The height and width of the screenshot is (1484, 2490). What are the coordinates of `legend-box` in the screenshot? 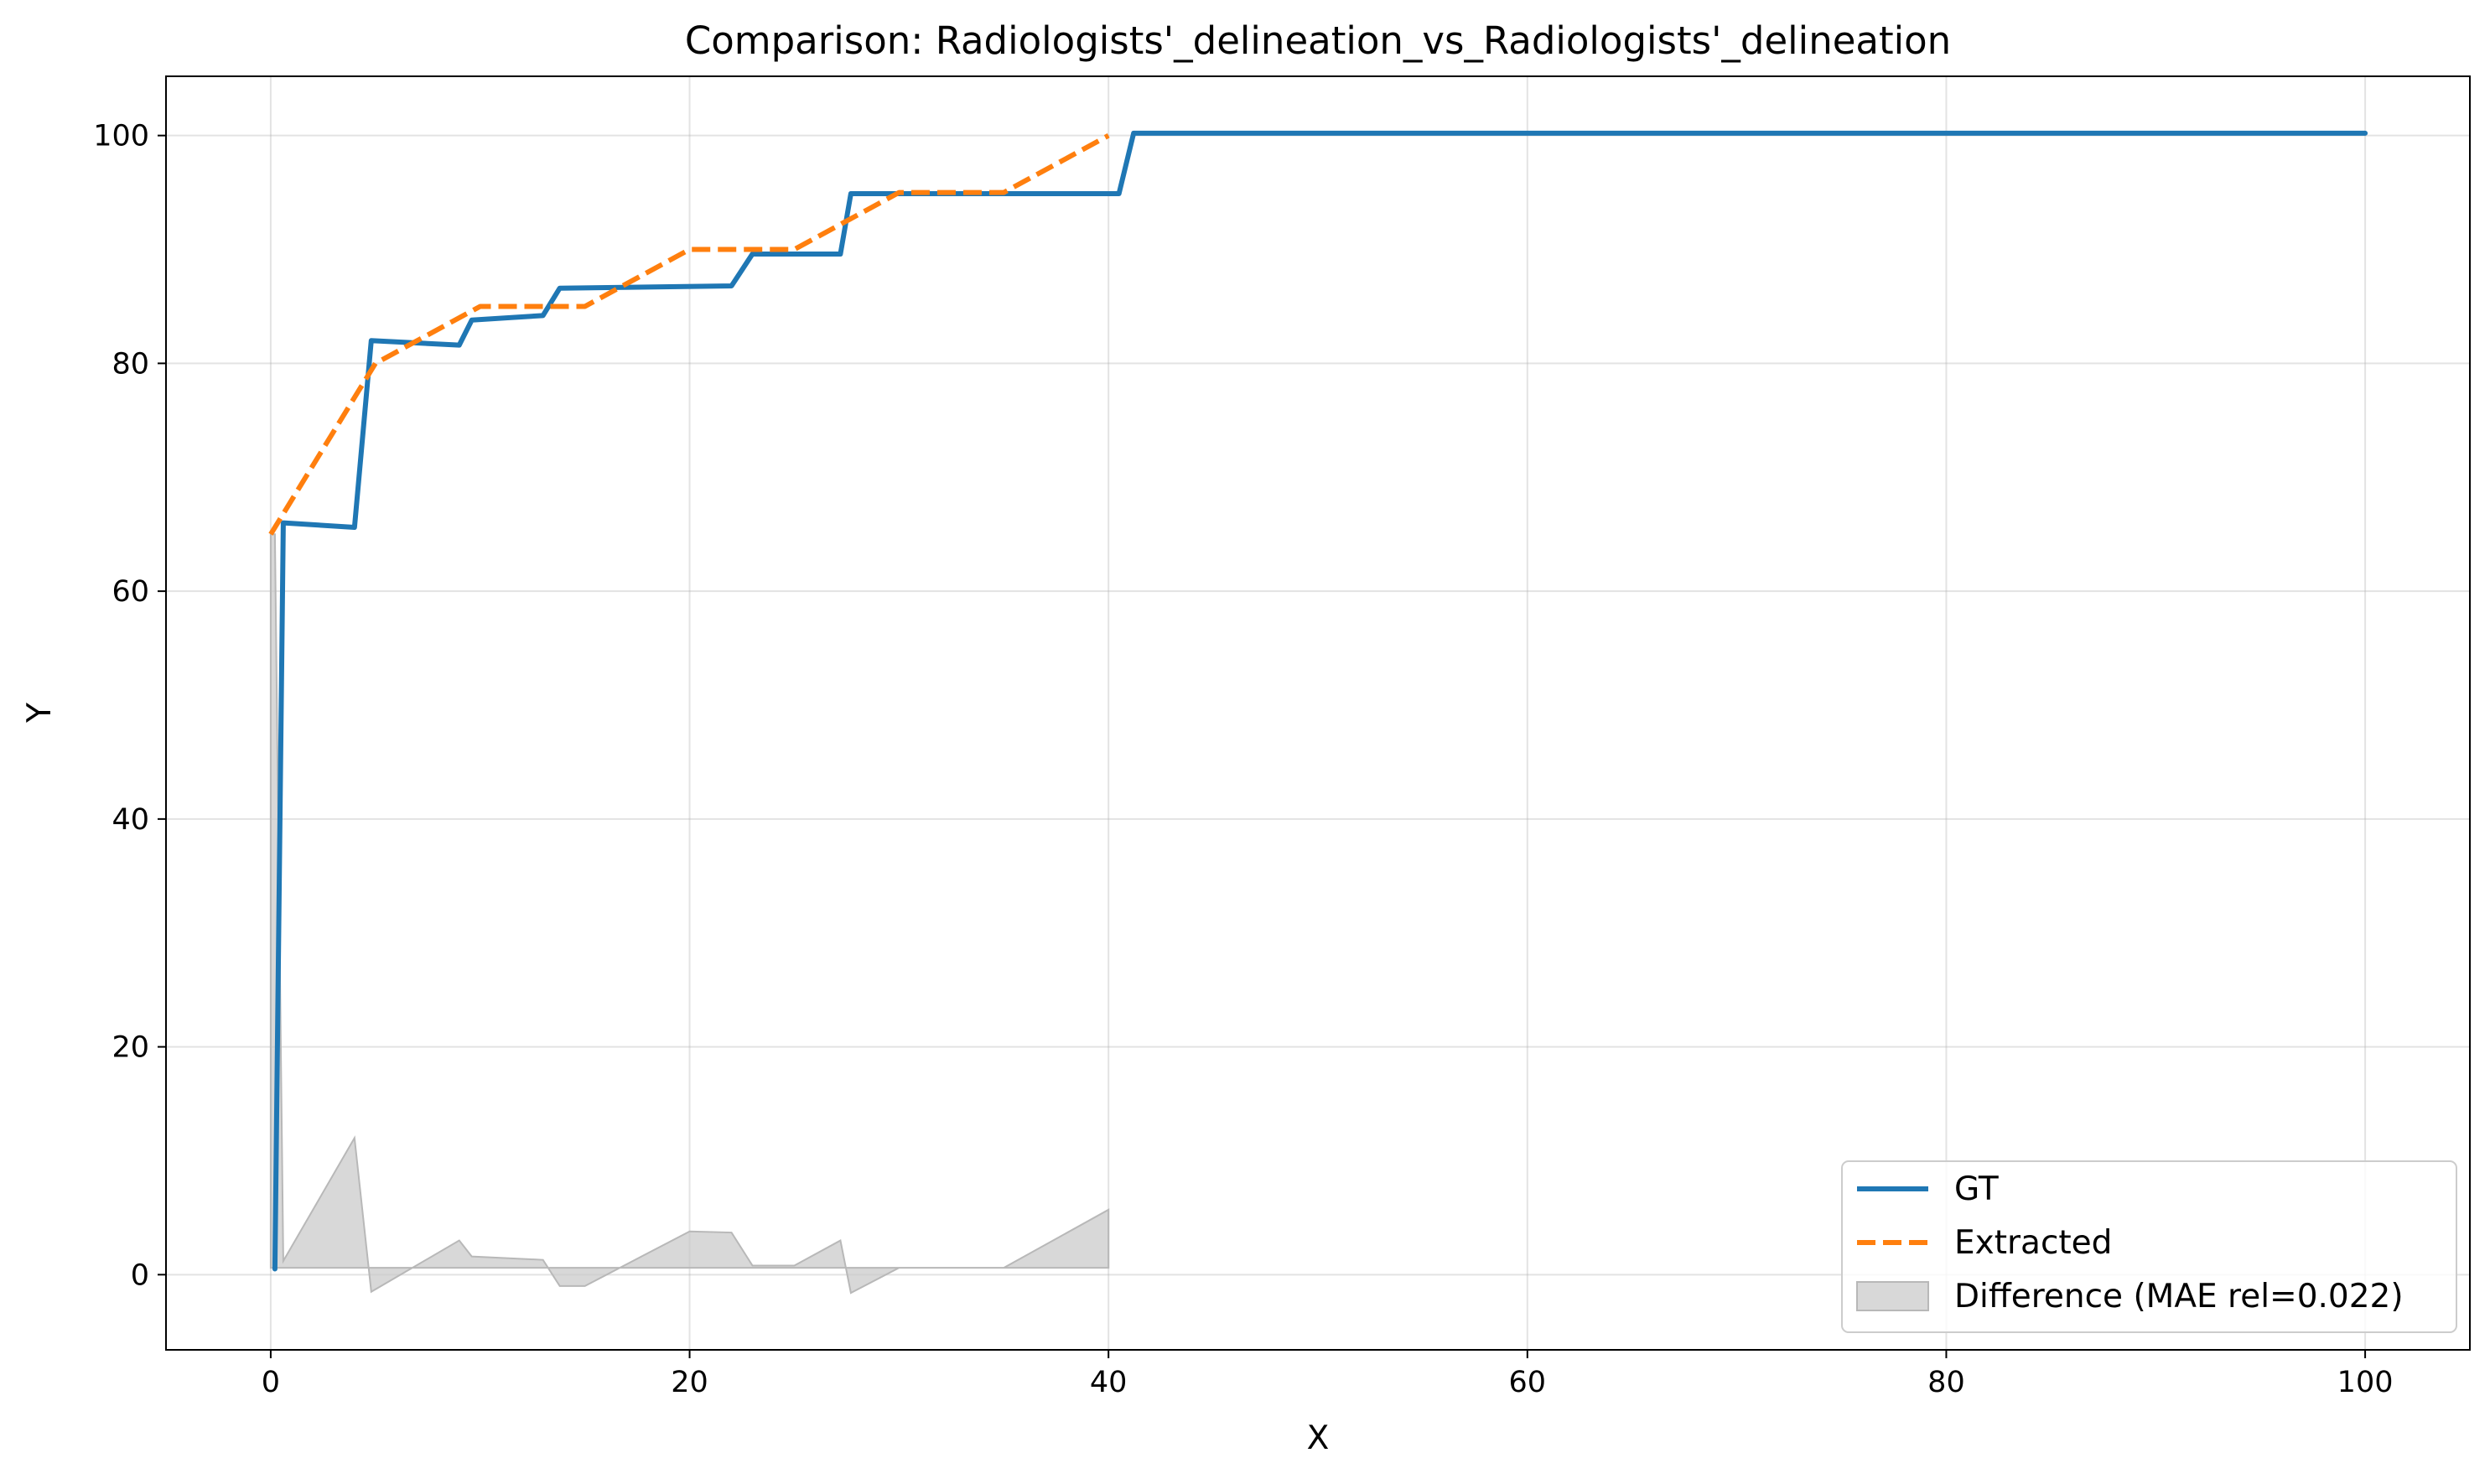 It's located at (2149, 1246).